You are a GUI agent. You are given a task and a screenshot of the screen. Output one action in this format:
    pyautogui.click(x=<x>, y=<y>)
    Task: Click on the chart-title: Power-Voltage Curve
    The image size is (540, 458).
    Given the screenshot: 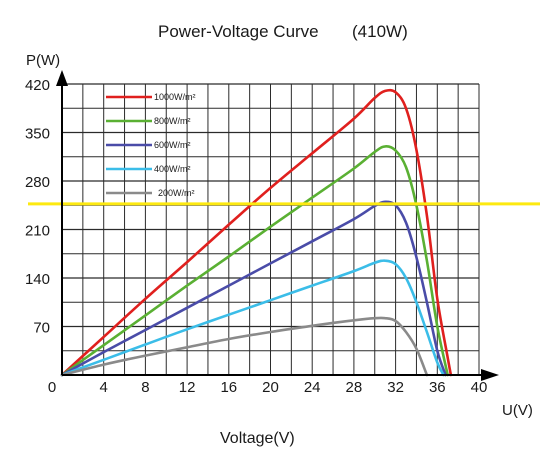 What is the action you would take?
    pyautogui.click(x=238, y=31)
    